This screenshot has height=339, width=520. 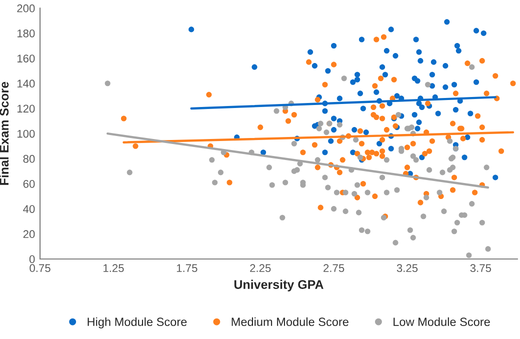 I want to click on legend-label: Medium Module Score, so click(x=290, y=321).